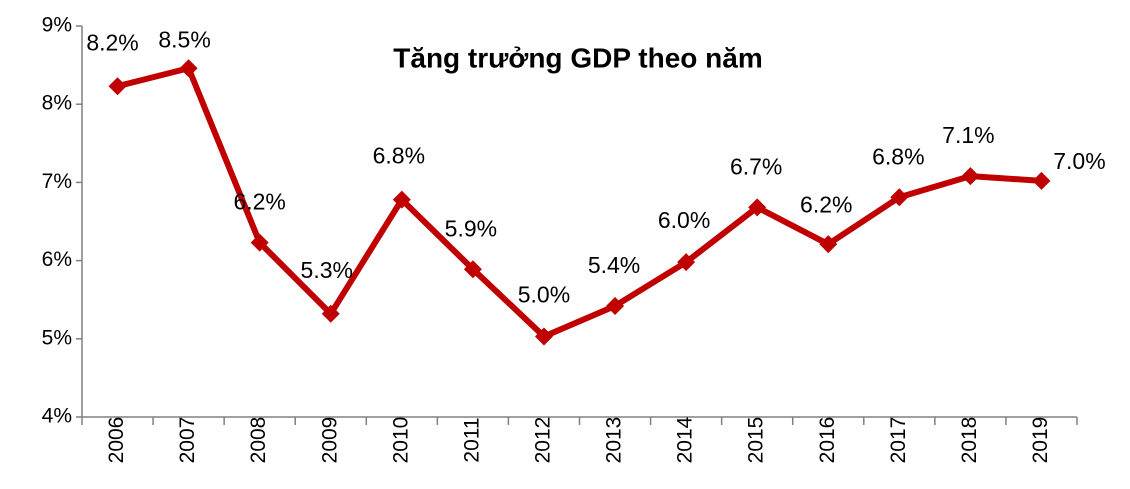 Image resolution: width=1130 pixels, height=489 pixels. What do you see at coordinates (471, 228) in the screenshot?
I see `data-label: 5.9%` at bounding box center [471, 228].